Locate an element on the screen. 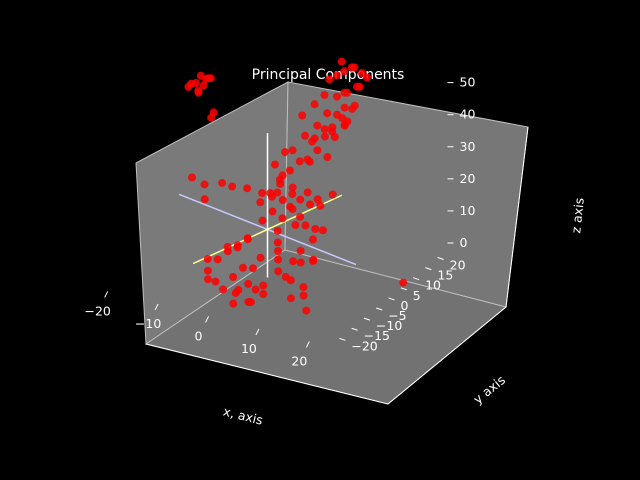 Image resolution: width=640 pixels, height=480 pixels. y-tick-label: 0 is located at coordinates (405, 305).